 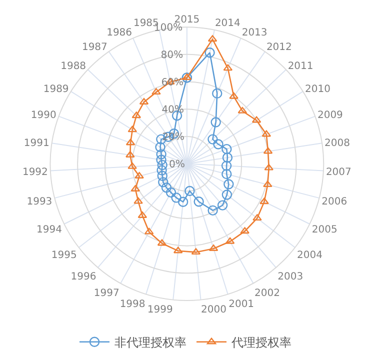 What do you see at coordinates (325, 230) in the screenshot?
I see `spoke-label: 2005` at bounding box center [325, 230].